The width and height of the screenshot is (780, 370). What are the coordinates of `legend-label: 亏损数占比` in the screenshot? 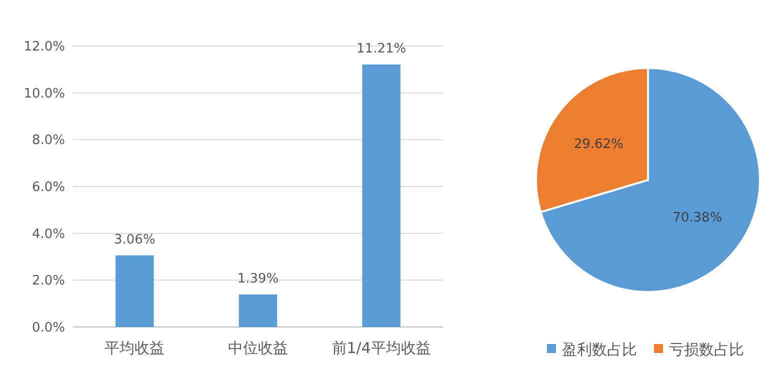 It's located at (706, 349).